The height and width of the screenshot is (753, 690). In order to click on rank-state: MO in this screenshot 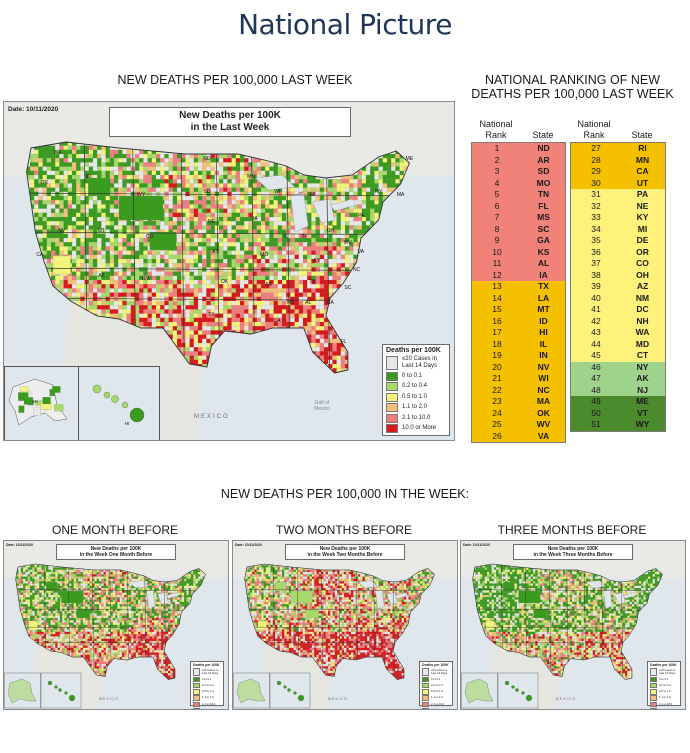, I will do `click(543, 182)`.